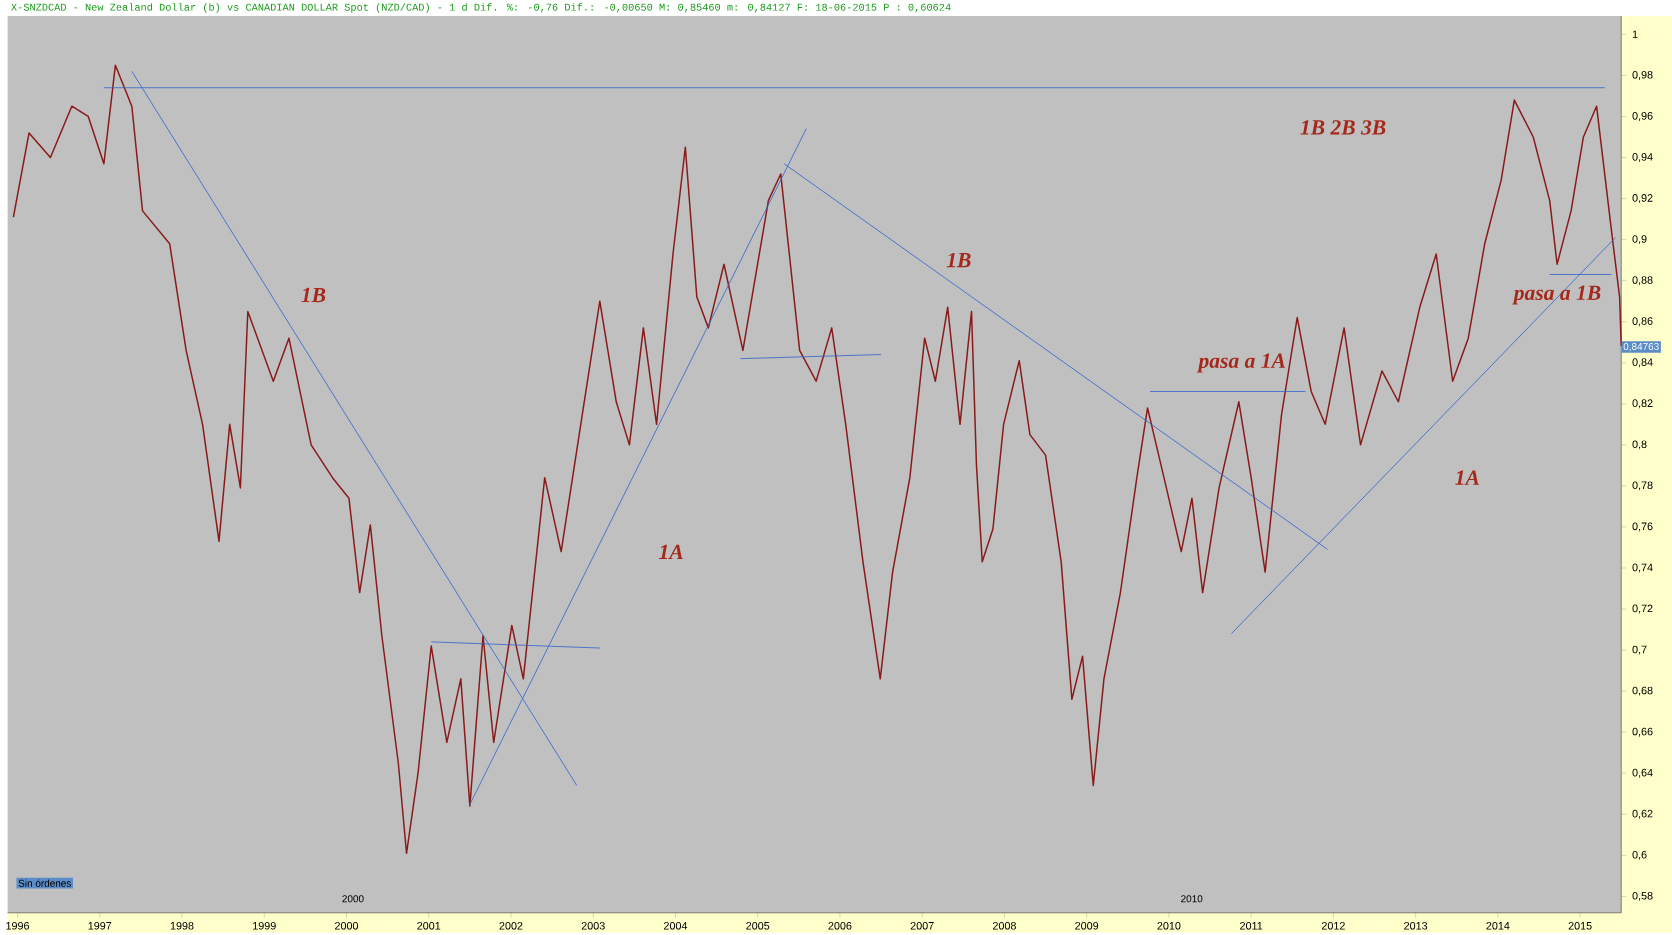 Image resolution: width=1672 pixels, height=935 pixels. What do you see at coordinates (1641, 347) in the screenshot?
I see `annotation: 0,84763` at bounding box center [1641, 347].